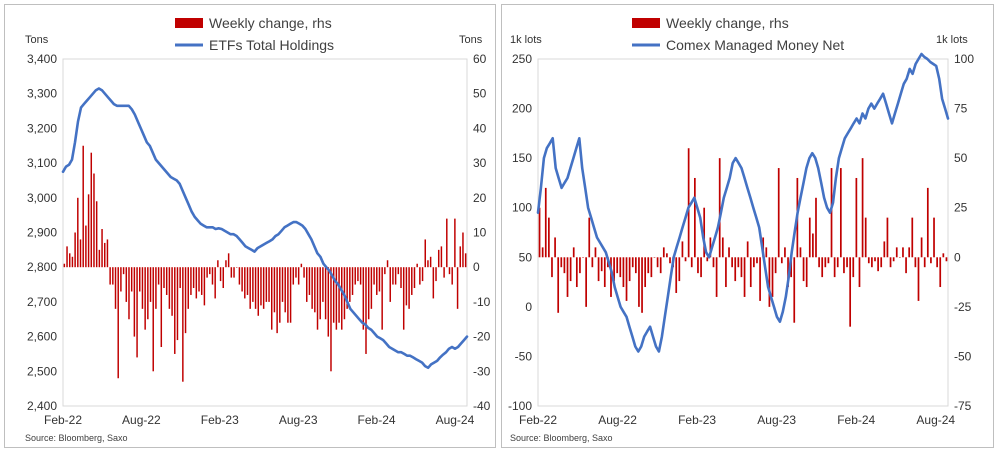 This screenshot has height=457, width=998. I want to click on left-axis-tick-label: 2,500, so click(42, 371).